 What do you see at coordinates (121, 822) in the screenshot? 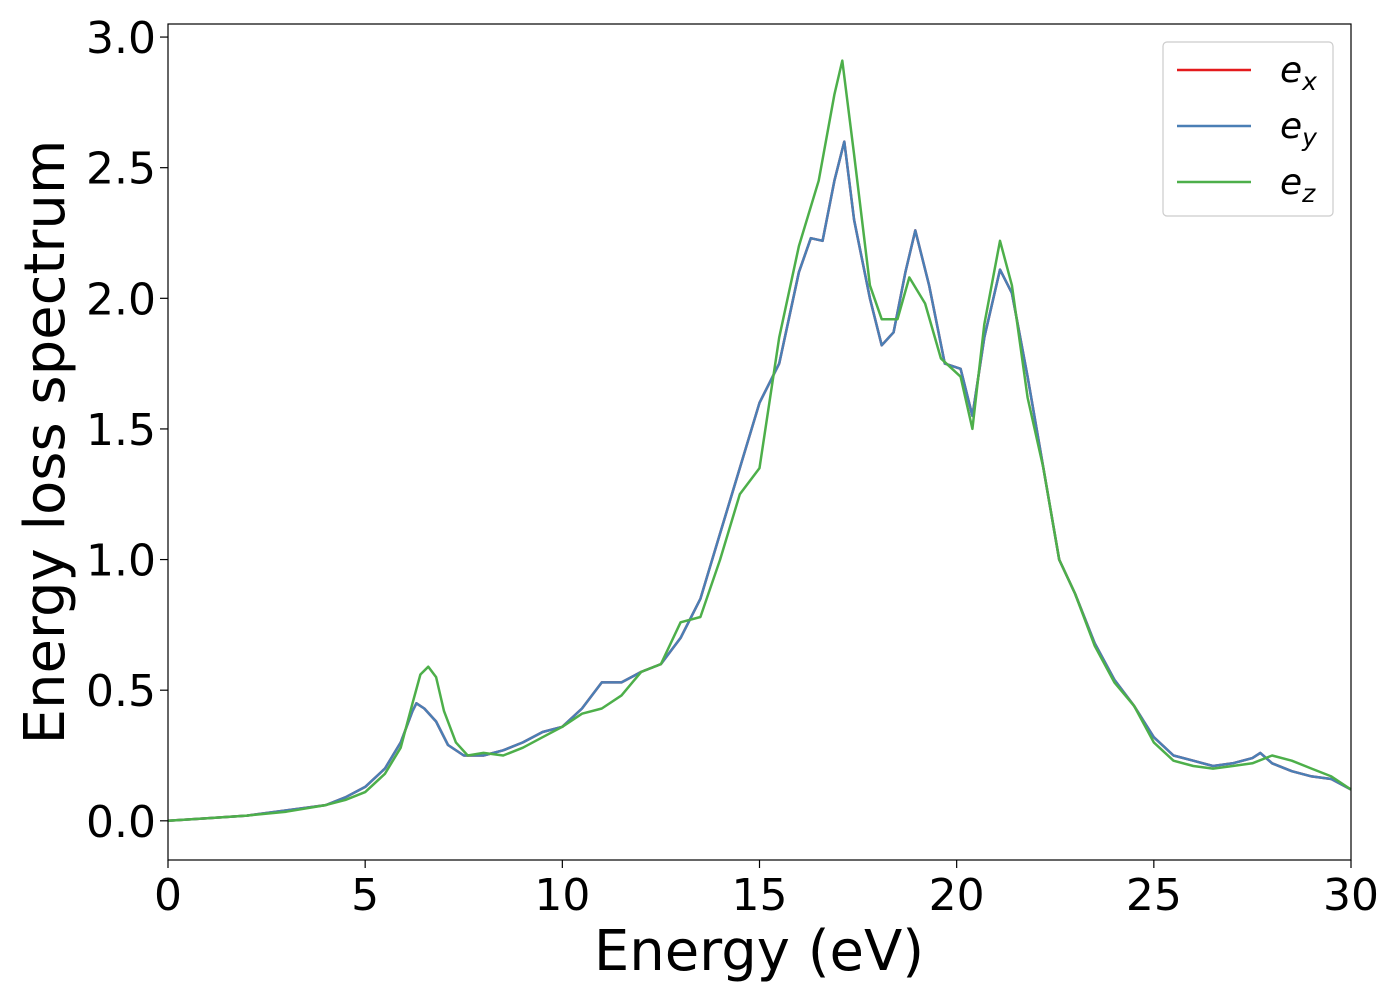
I see `y-tick-label: 0.0` at bounding box center [121, 822].